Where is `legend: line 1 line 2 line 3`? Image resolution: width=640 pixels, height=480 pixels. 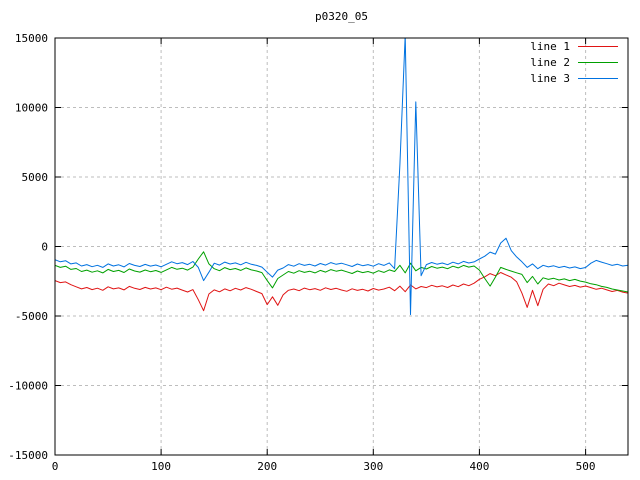
legend: line 1 line 2 line 3 is located at coordinates (574, 62).